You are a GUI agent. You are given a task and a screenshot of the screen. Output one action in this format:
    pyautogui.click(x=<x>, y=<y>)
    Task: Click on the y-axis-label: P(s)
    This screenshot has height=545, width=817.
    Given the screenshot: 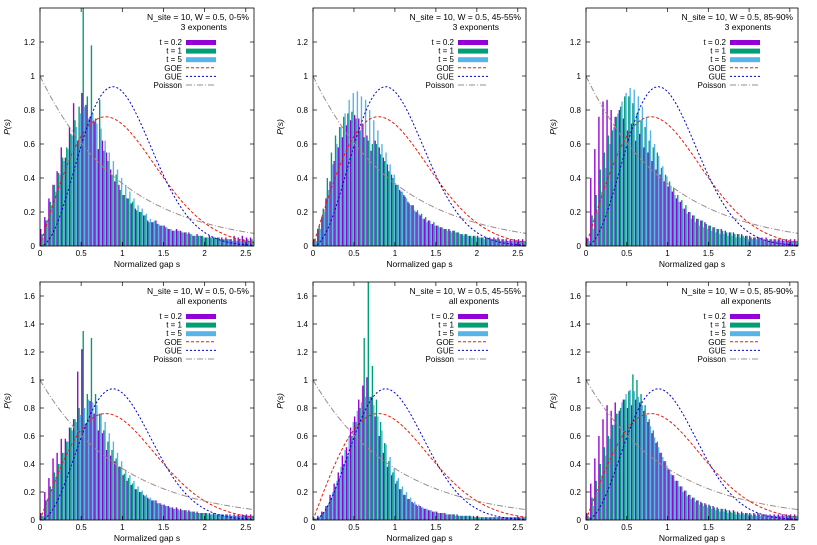 What is the action you would take?
    pyautogui.click(x=280, y=401)
    